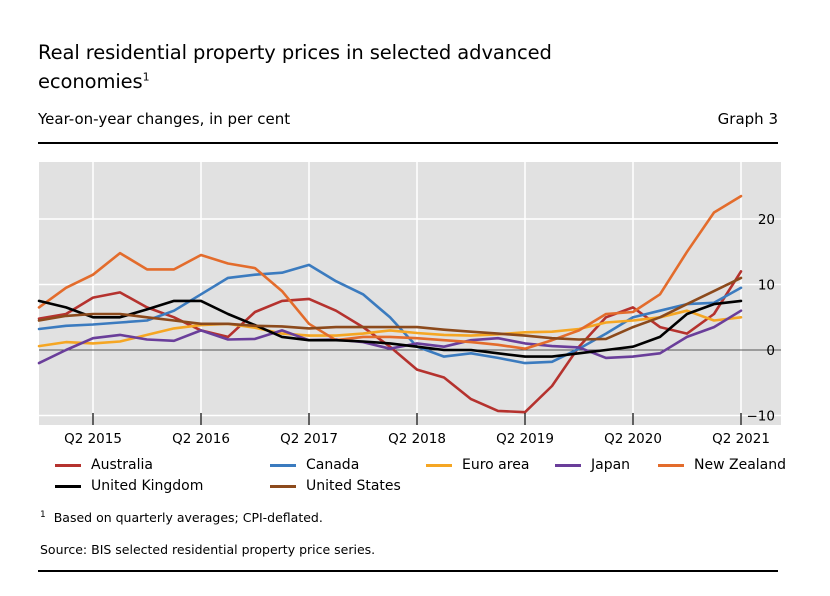 This screenshot has height=596, width=830. I want to click on legend-label: Japan, so click(611, 465).